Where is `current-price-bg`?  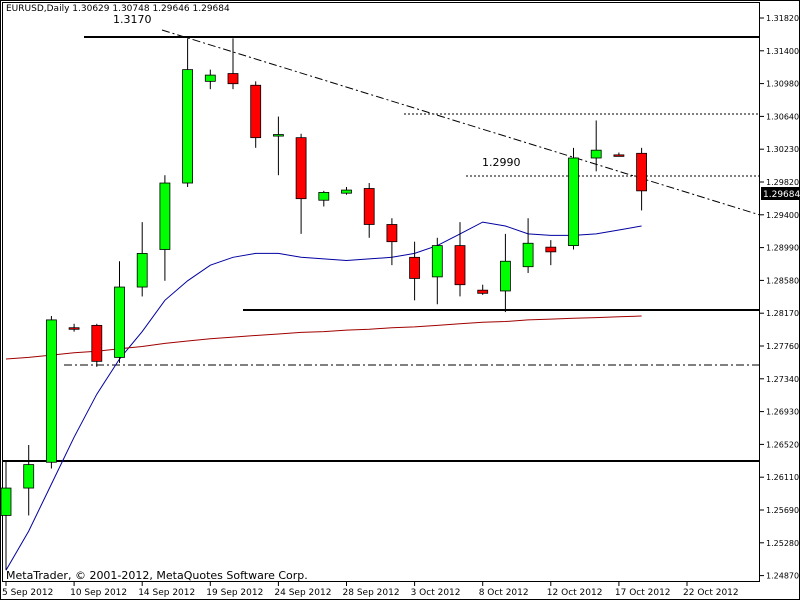
current-price-bg is located at coordinates (780, 193).